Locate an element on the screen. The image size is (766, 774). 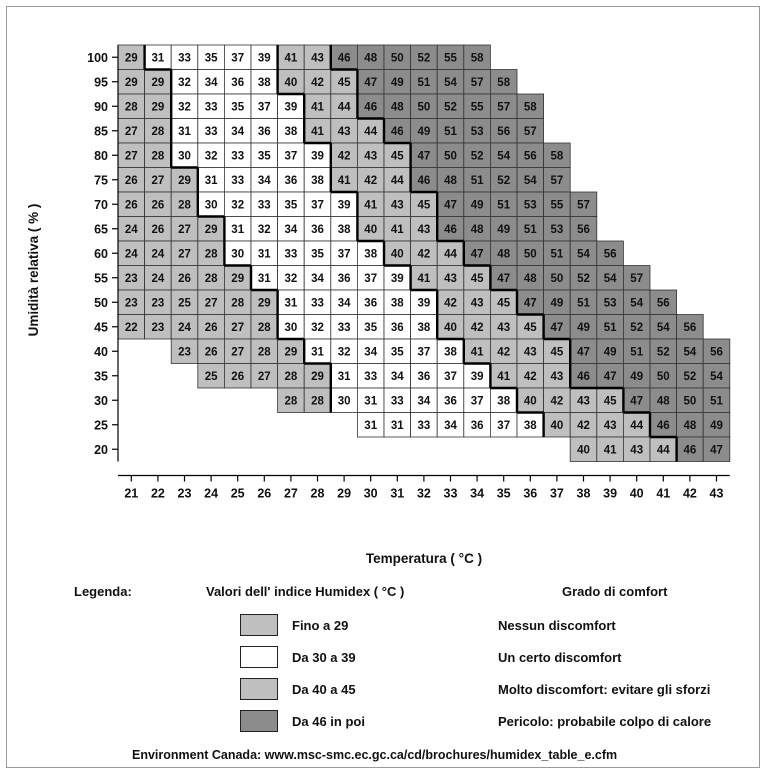
legend-comfort-header: Grado di comfort is located at coordinates (615, 591).